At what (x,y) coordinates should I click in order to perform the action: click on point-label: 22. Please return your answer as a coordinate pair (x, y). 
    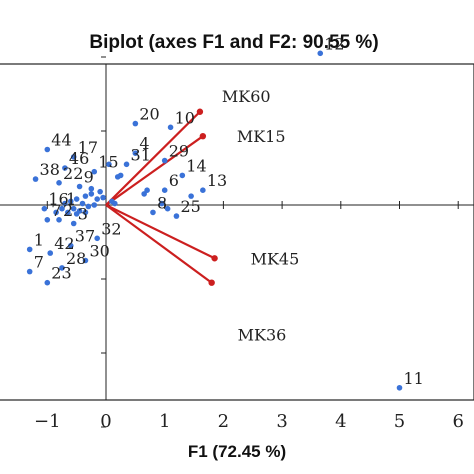
    Looking at the image, I should click on (73, 173).